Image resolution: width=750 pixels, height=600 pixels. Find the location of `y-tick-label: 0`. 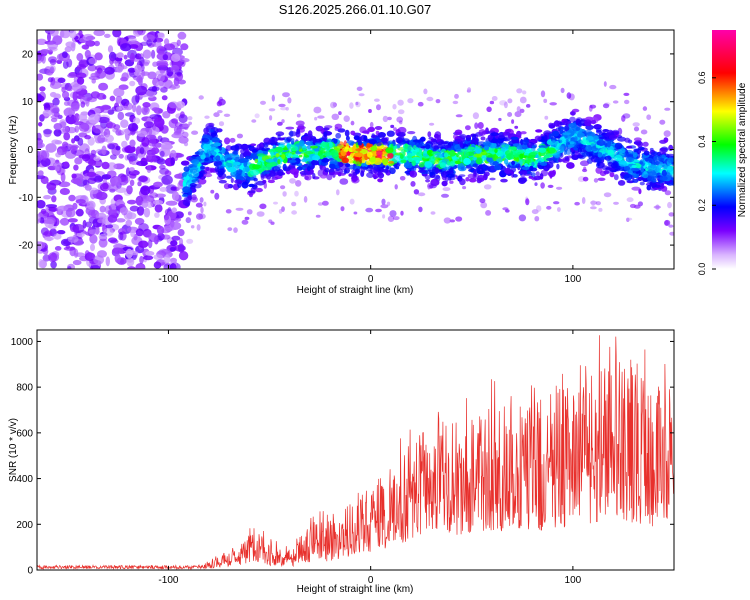

y-tick-label: 0 is located at coordinates (30, 150).